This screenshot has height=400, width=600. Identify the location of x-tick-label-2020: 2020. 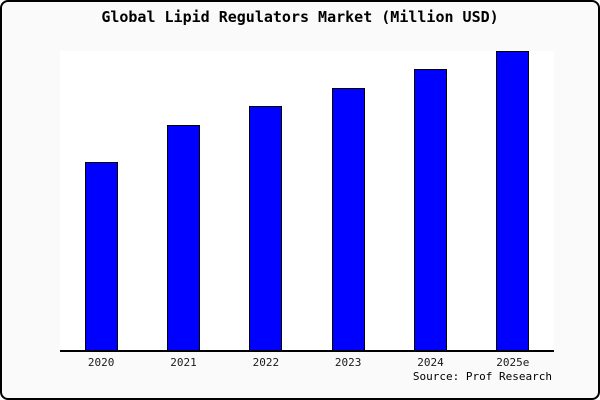
(101, 362).